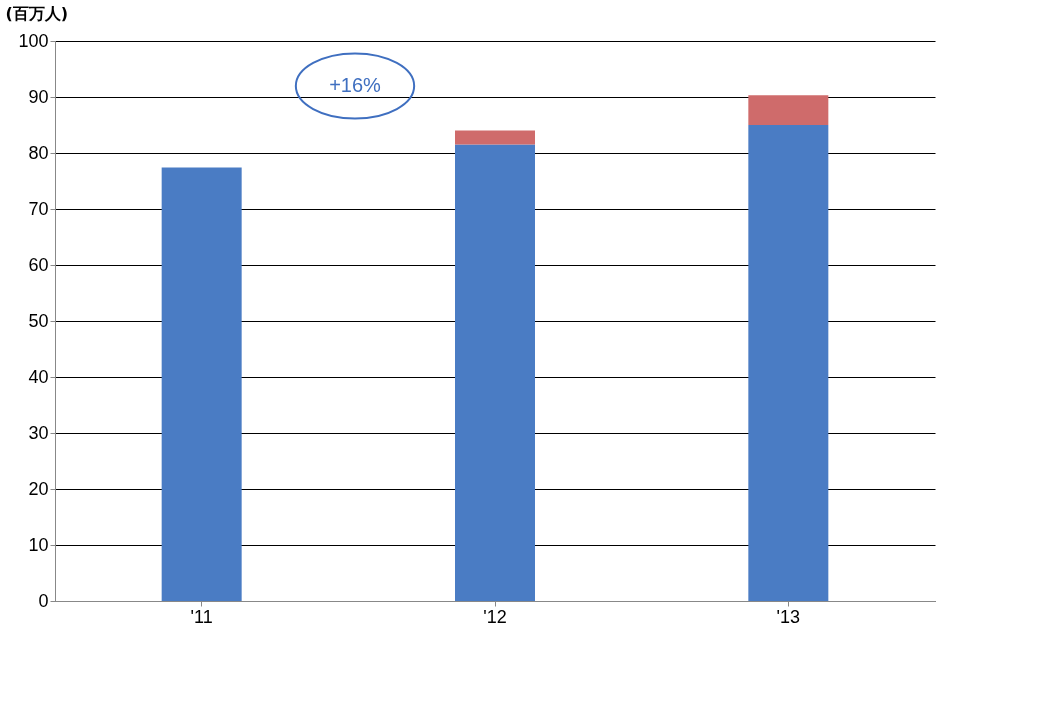 This screenshot has height=705, width=1046. What do you see at coordinates (38, 544) in the screenshot?
I see `y-tick-label: 10` at bounding box center [38, 544].